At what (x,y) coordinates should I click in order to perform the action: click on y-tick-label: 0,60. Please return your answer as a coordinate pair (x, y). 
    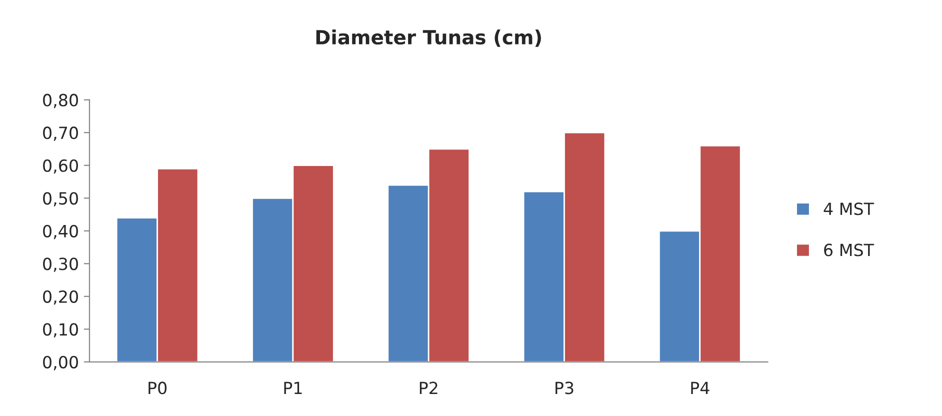
    Looking at the image, I should click on (60, 166).